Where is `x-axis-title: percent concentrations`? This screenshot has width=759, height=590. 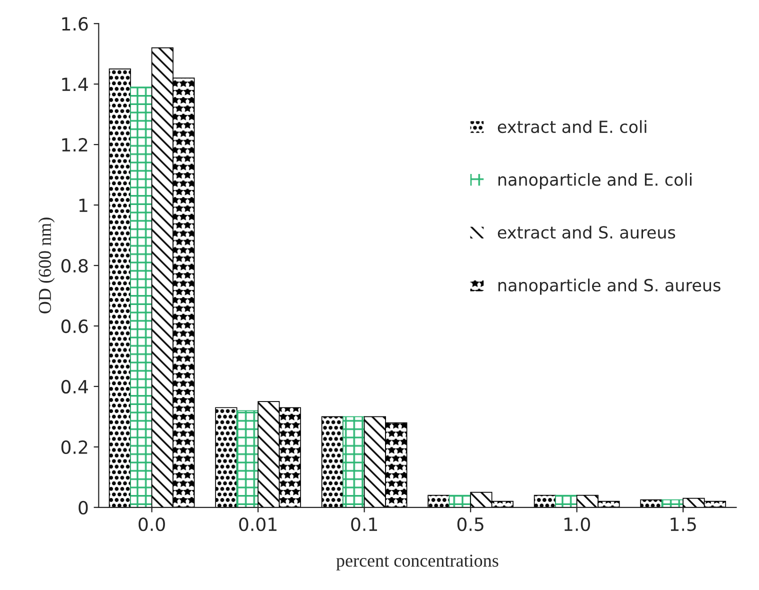 x-axis-title: percent concentrations is located at coordinates (417, 562).